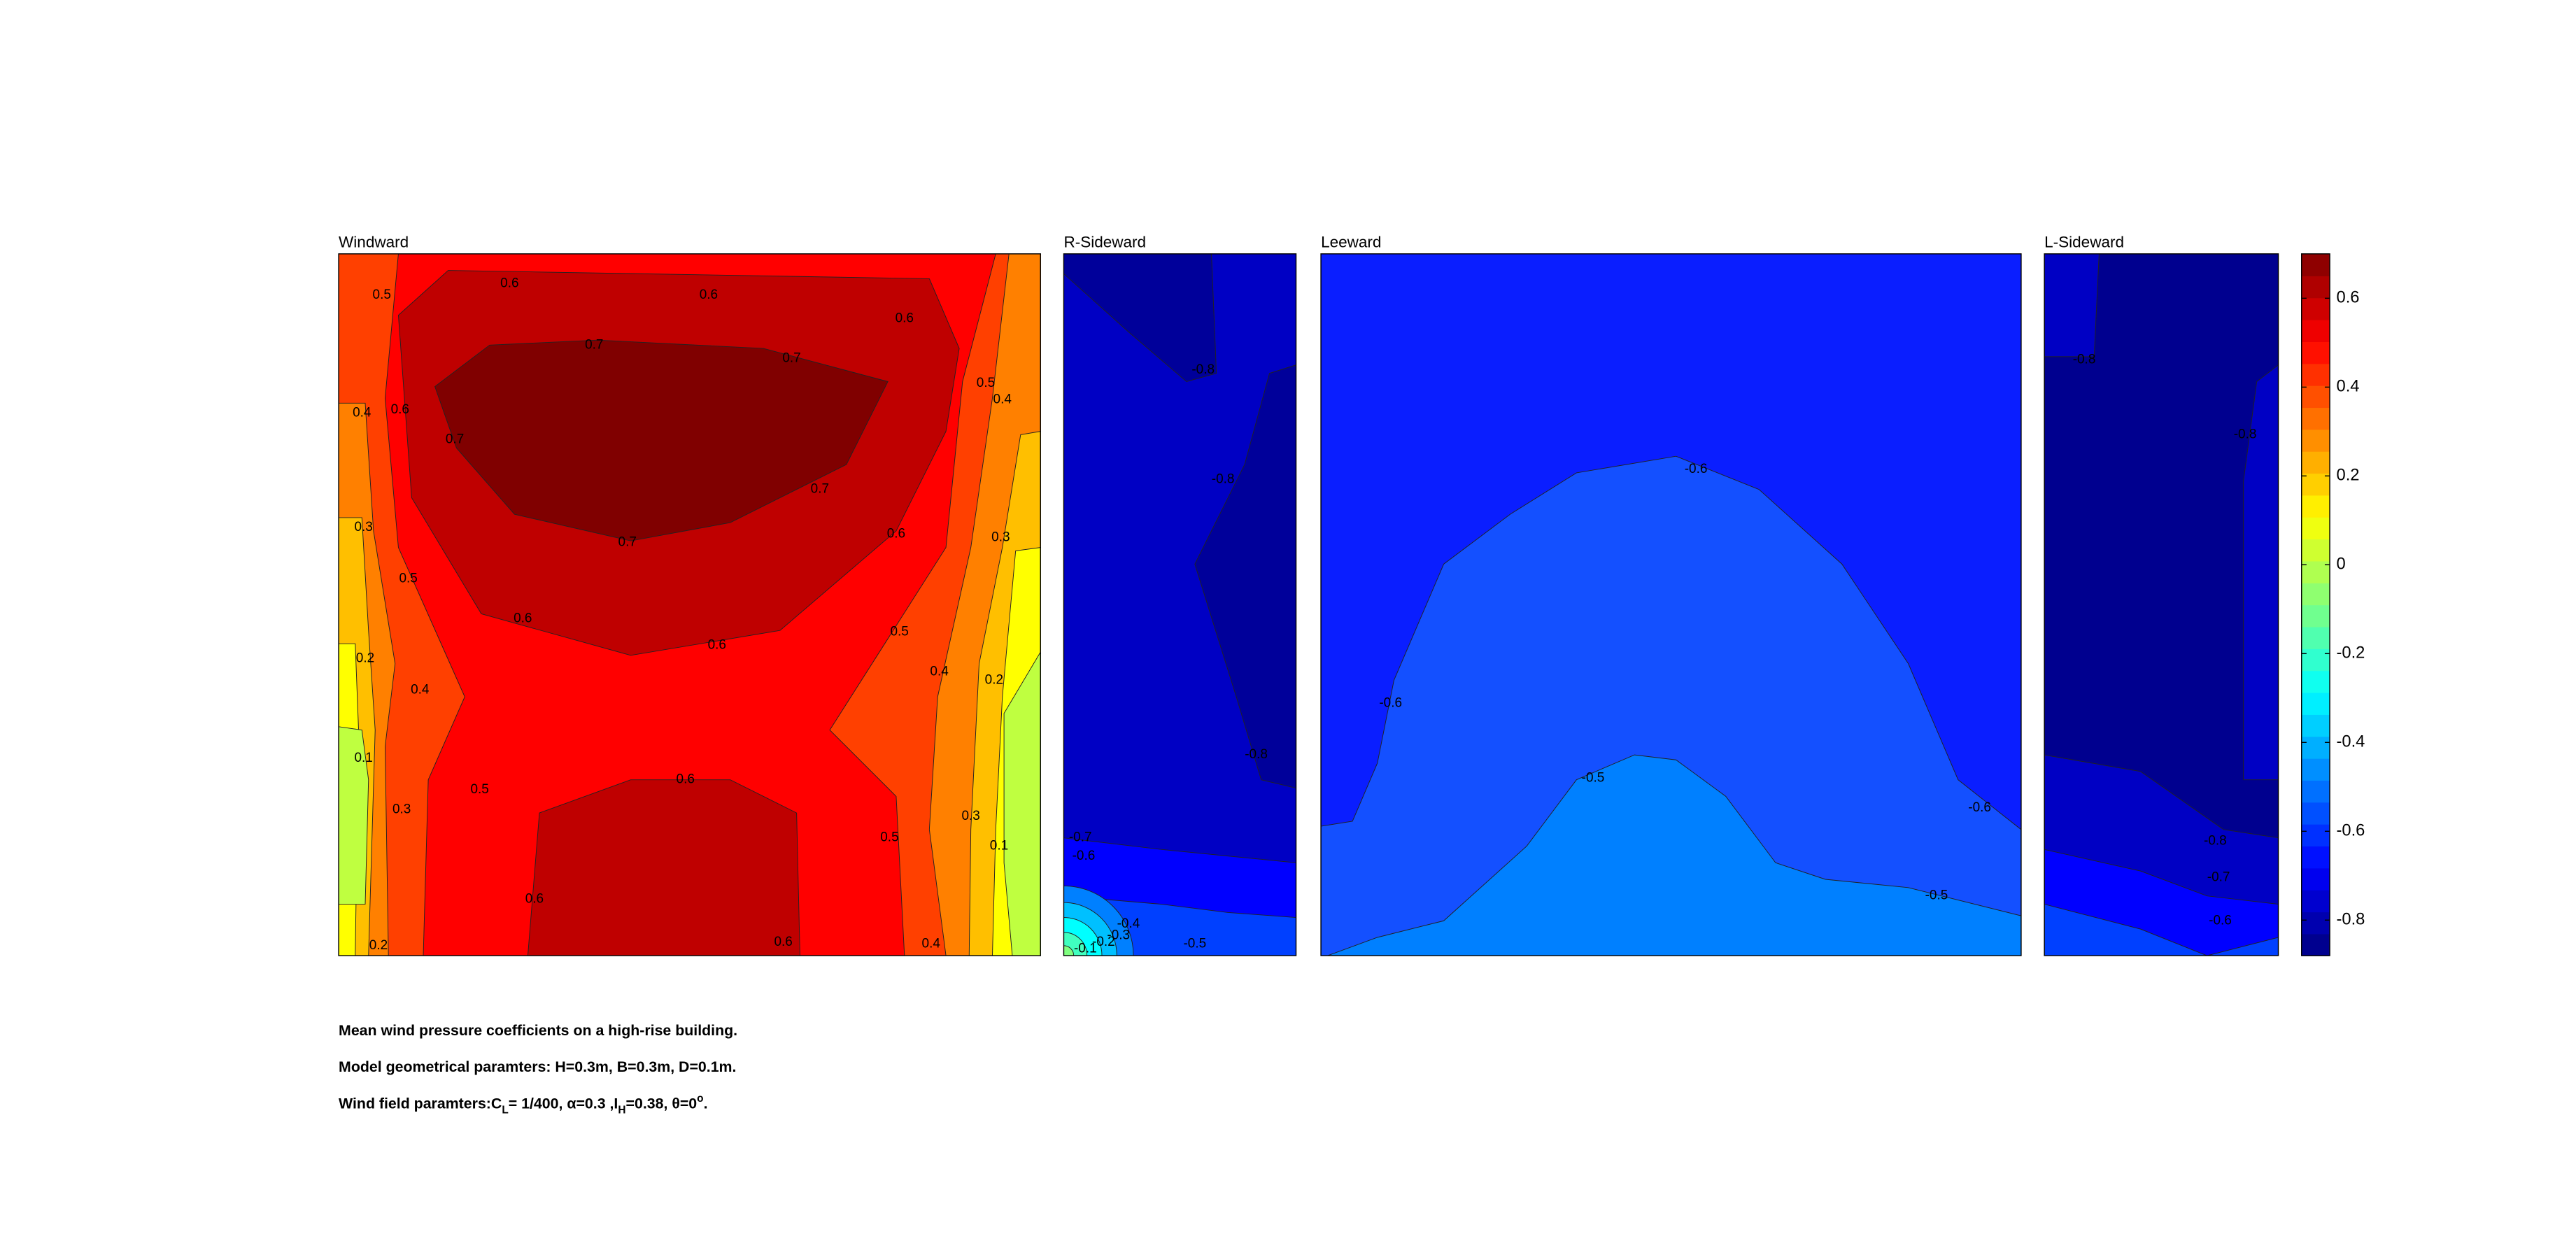  I want to click on colorbar-tick-label: -0.8, so click(2351, 920).